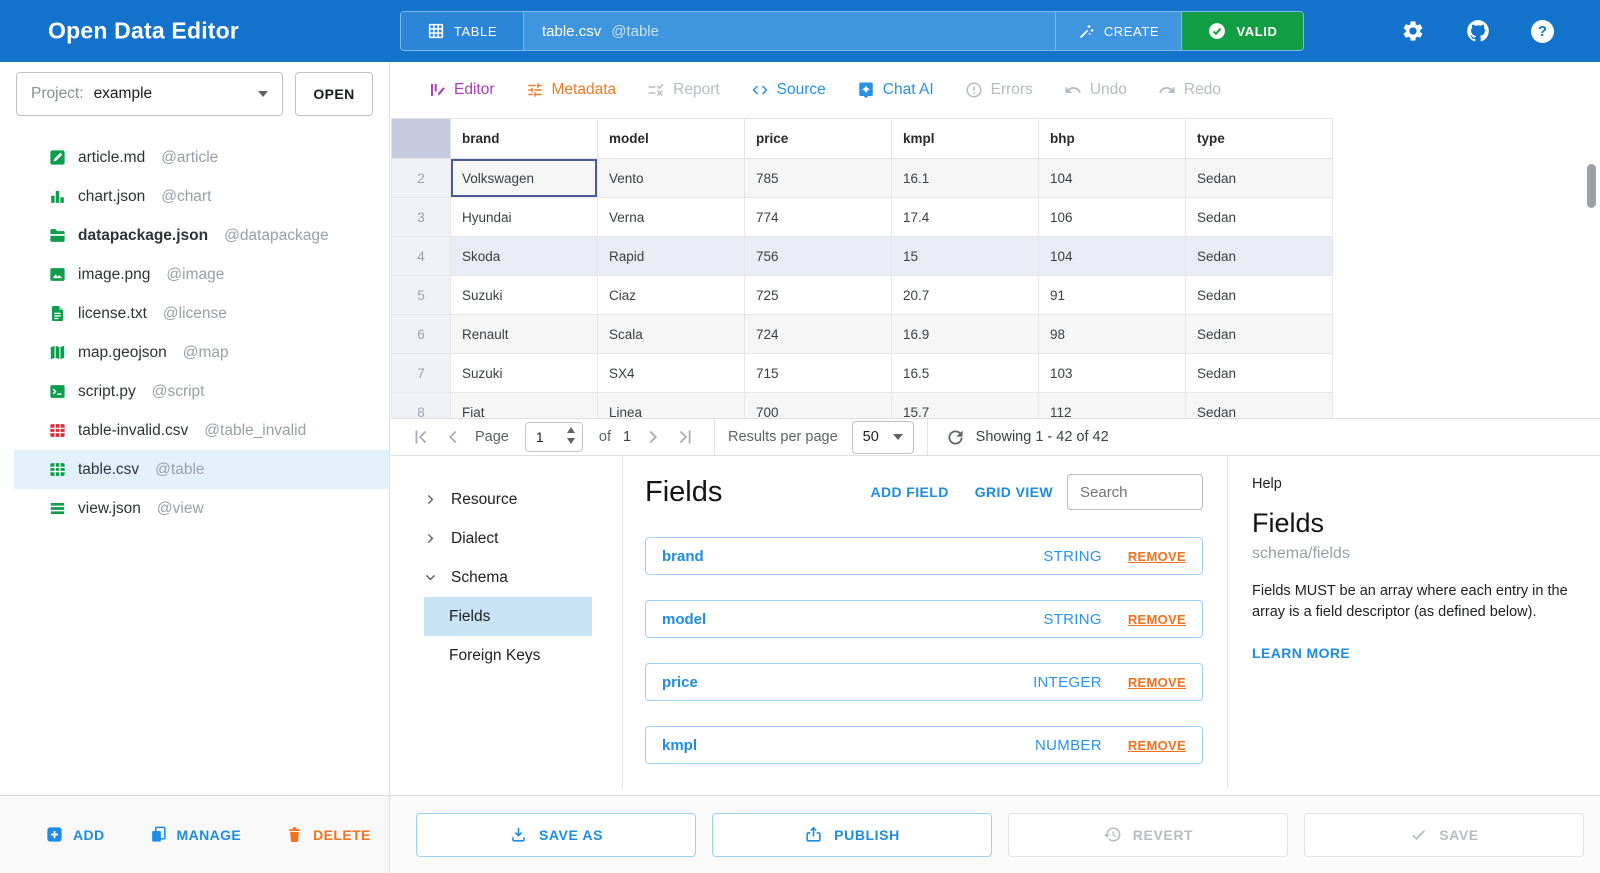 The height and width of the screenshot is (873, 1600). Describe the element at coordinates (421, 217) in the screenshot. I see `row-number: 3` at that location.